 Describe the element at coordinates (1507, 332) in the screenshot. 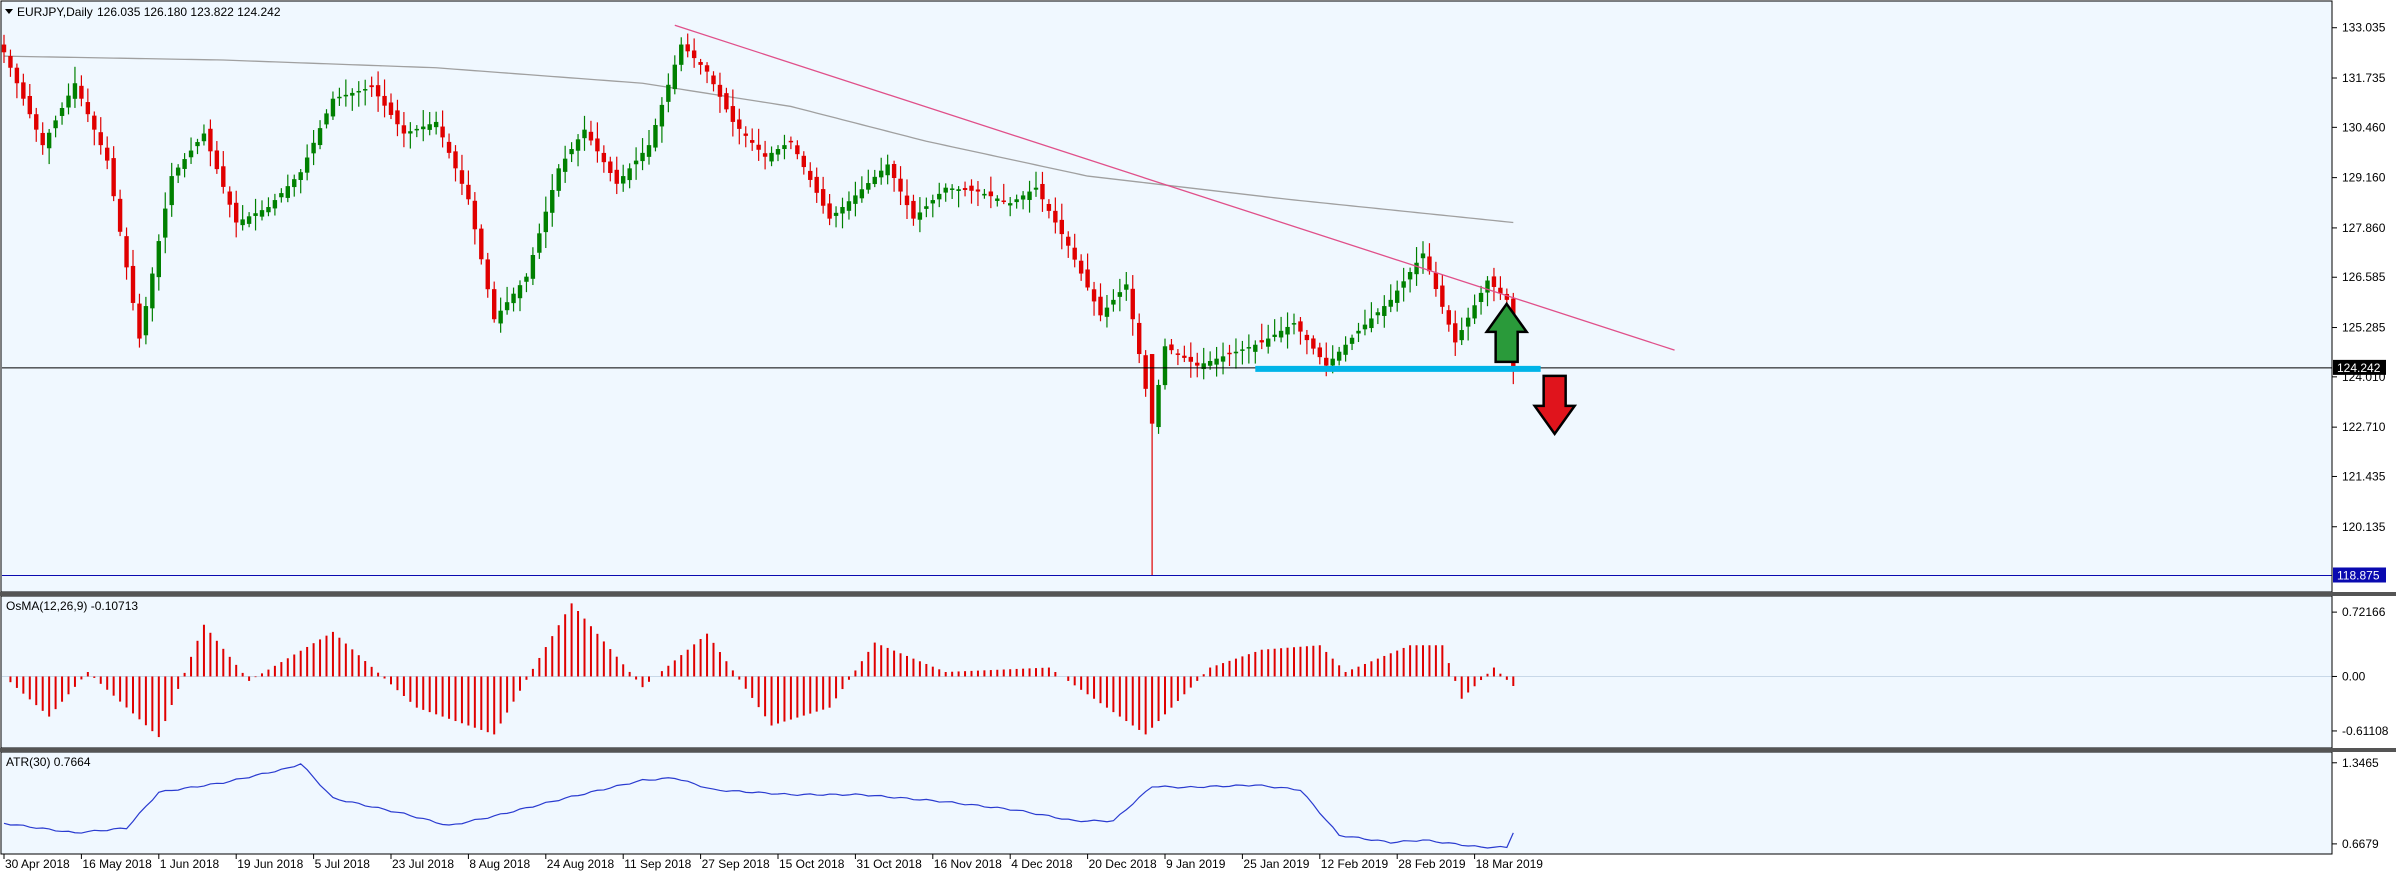

I see `green-up-arrow` at that location.